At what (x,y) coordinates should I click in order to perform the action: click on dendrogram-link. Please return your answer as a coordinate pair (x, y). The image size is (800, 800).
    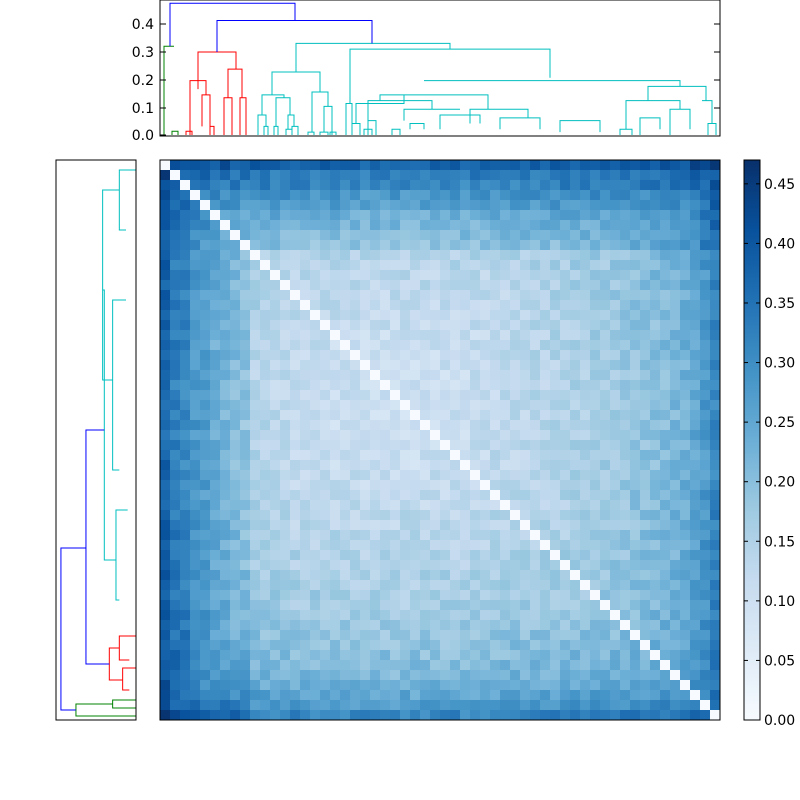
    Looking at the image, I should click on (499, 116).